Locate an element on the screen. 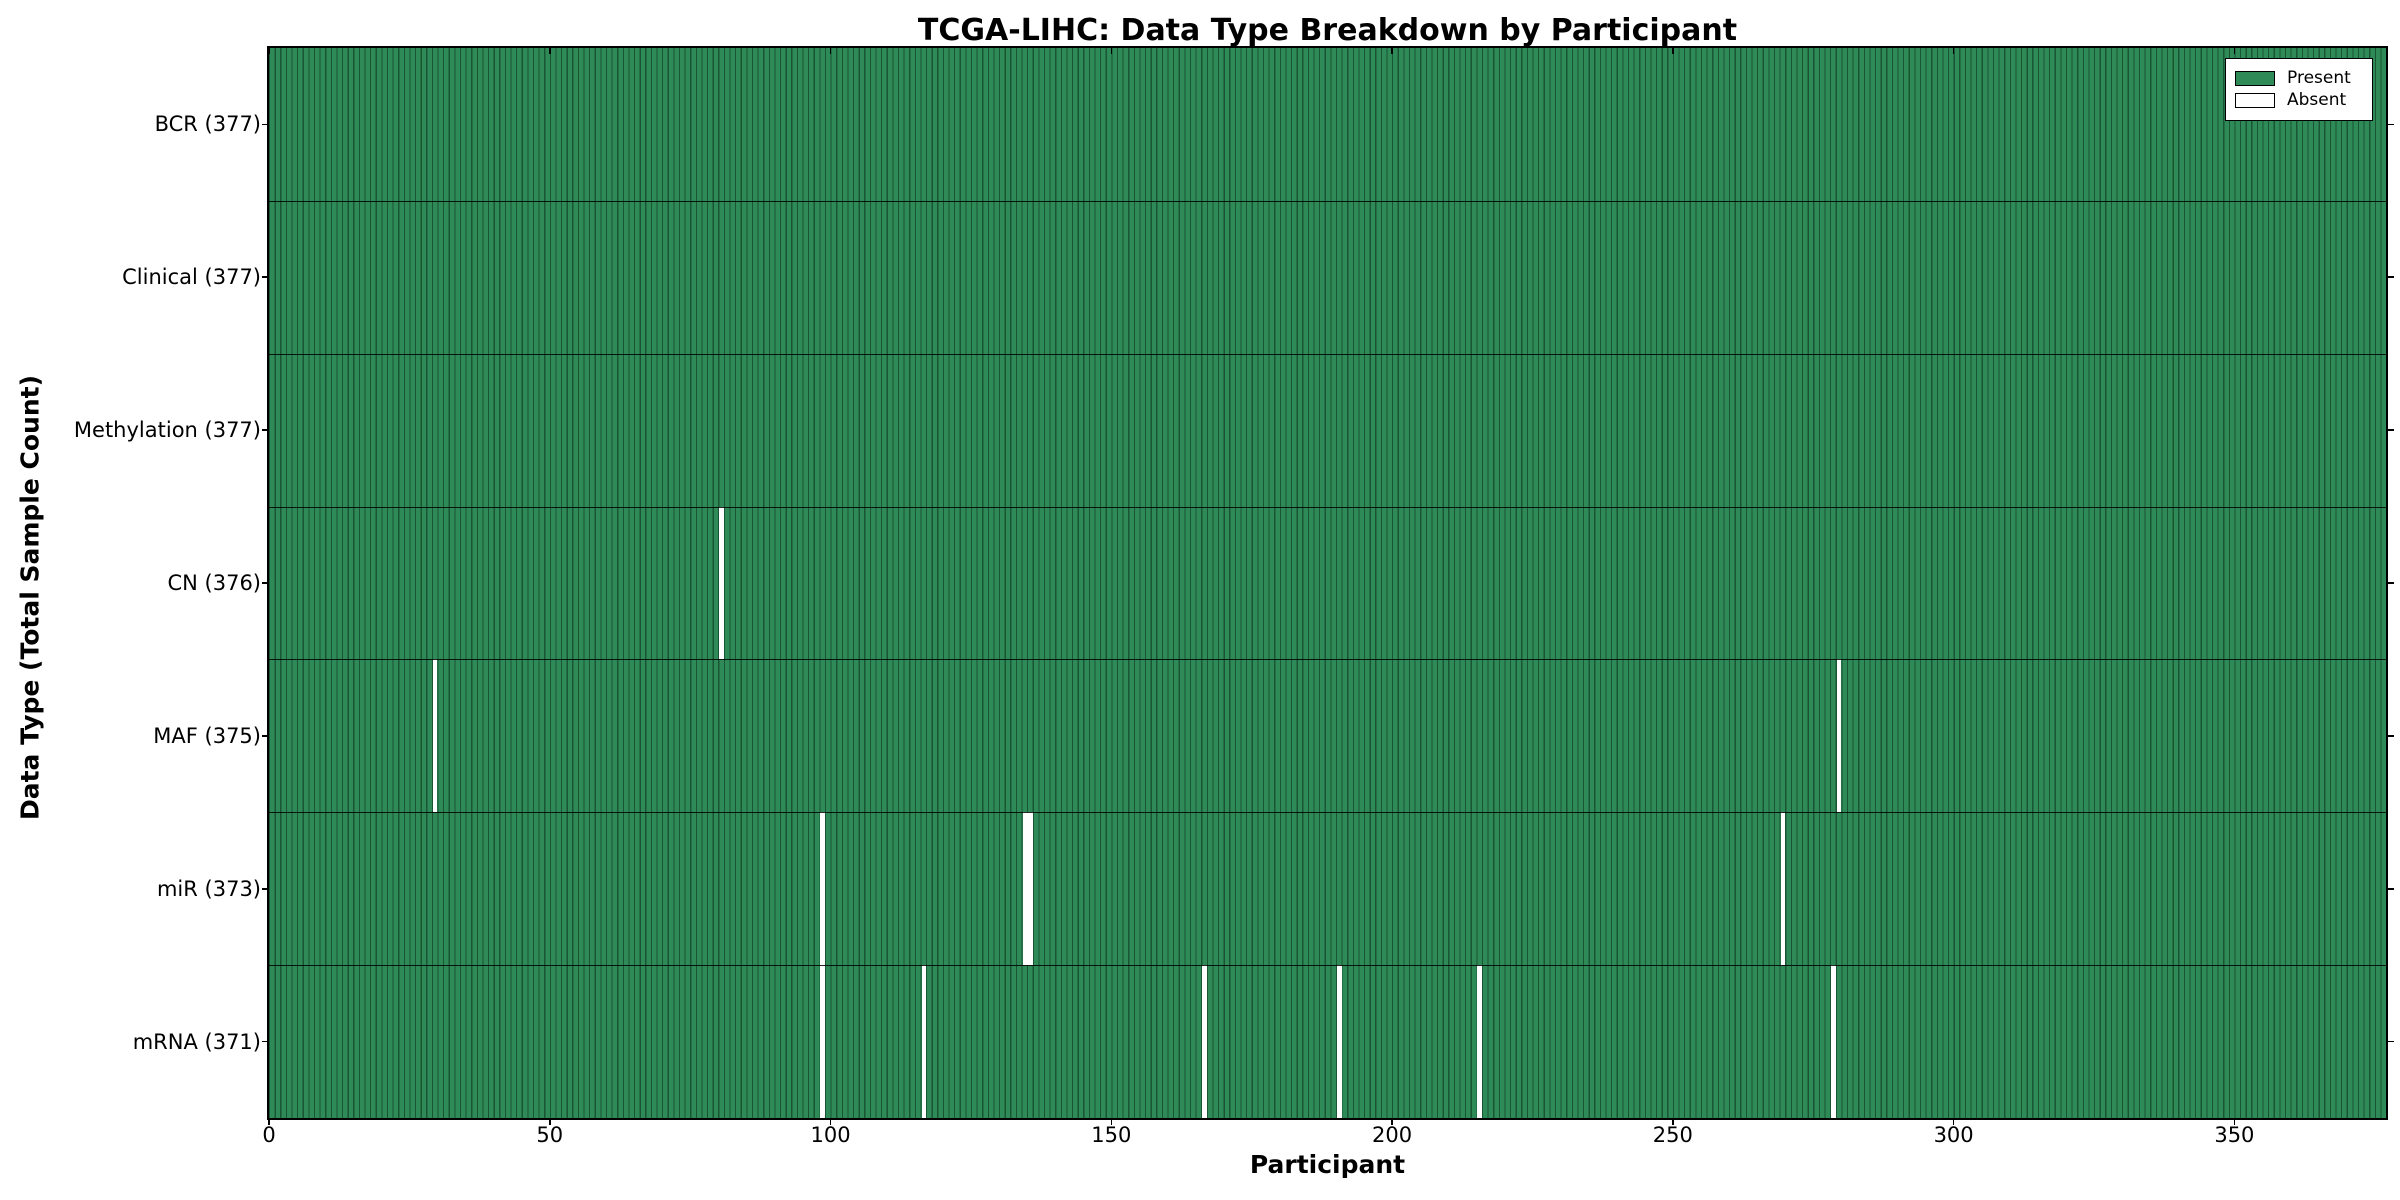 This screenshot has width=2400, height=1200. y-tick-left-miR is located at coordinates (265, 888).